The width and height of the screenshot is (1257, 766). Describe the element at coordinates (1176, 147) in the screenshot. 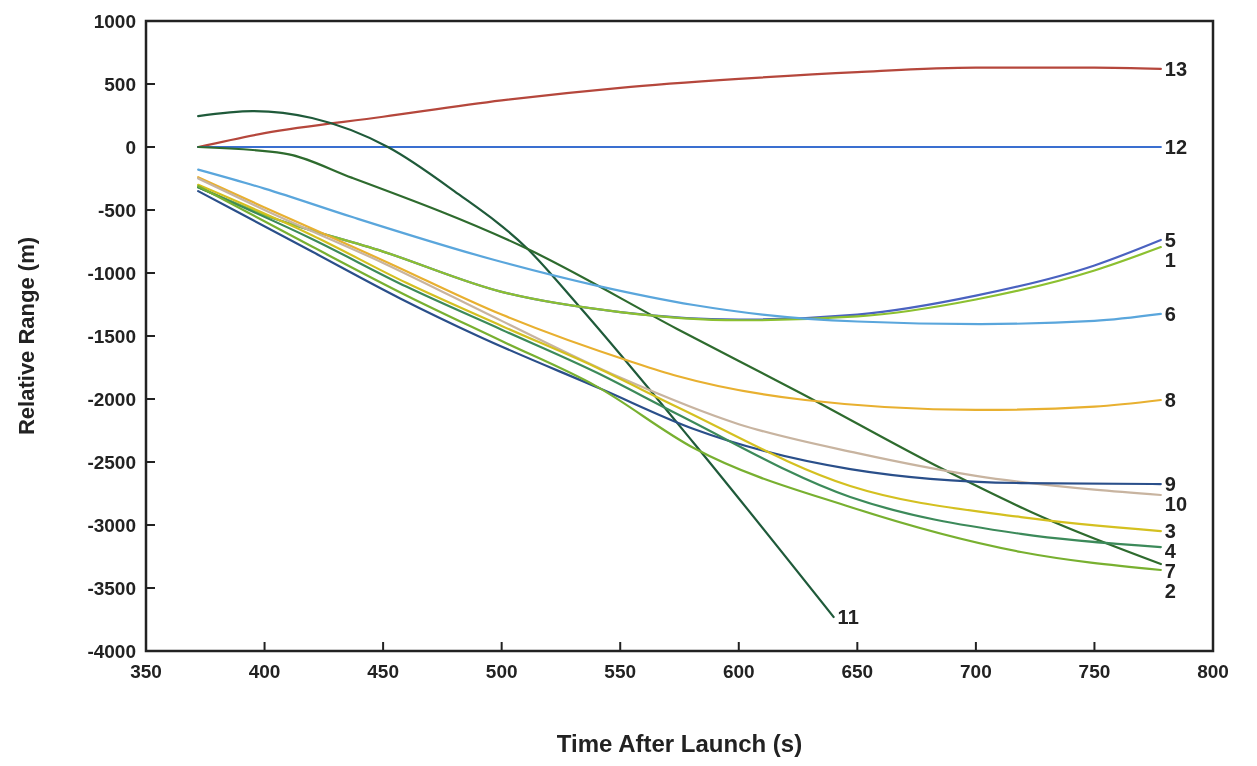

I see `series-label: 12` at that location.